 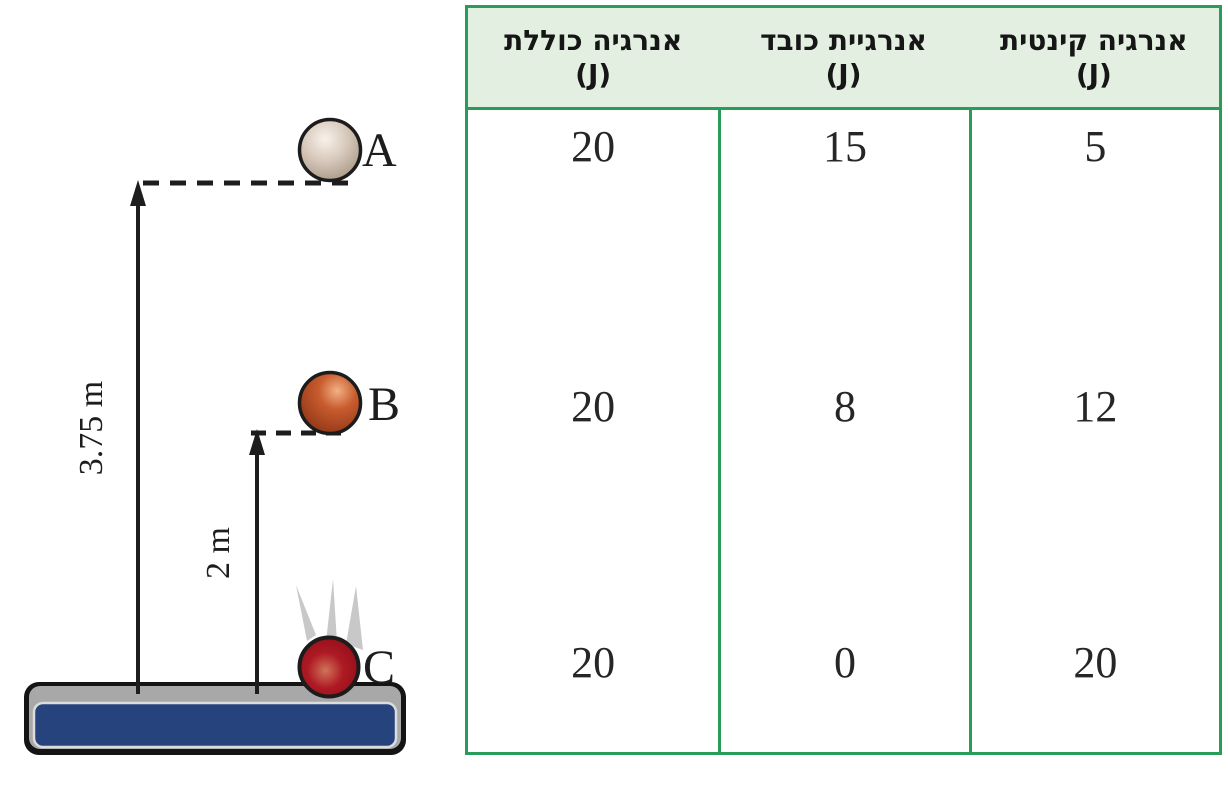 I want to click on cell-kinetic-b: 12, so click(x=1095, y=406).